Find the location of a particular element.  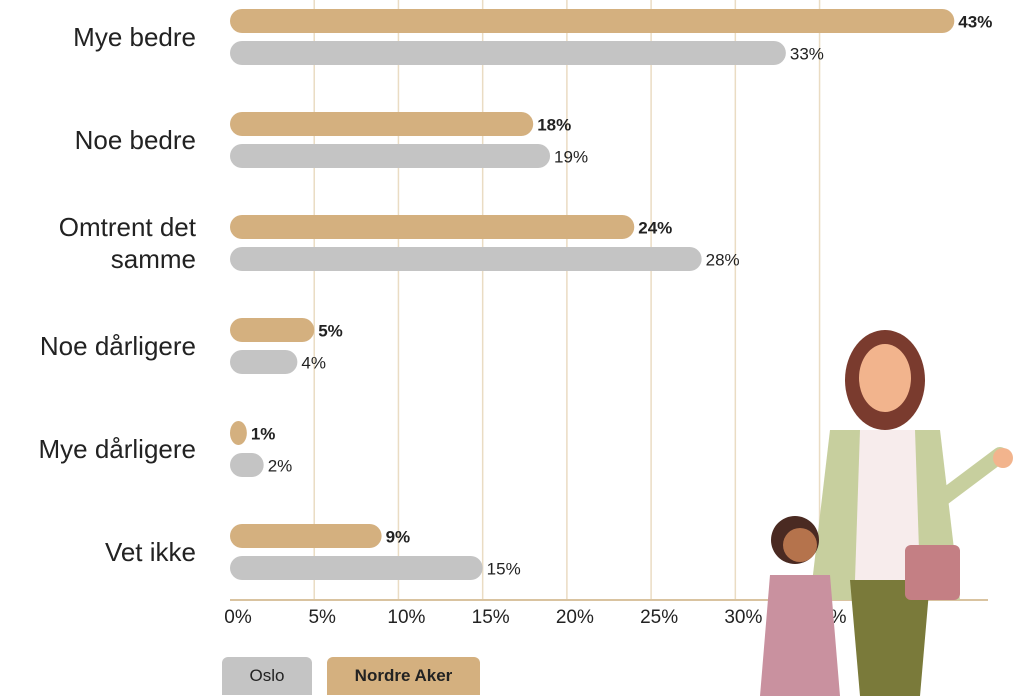

value-label: 9% is located at coordinates (398, 536).